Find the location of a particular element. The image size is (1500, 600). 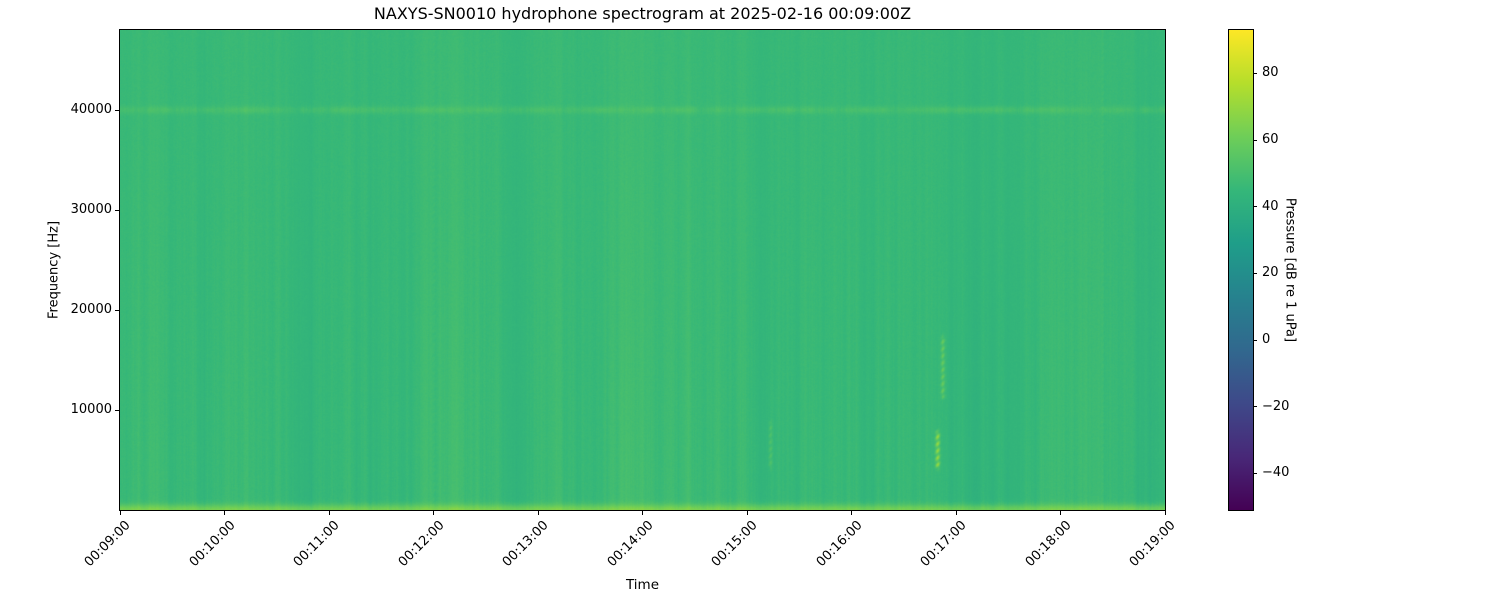

colorbar-tick-label: 60 is located at coordinates (1270, 139).